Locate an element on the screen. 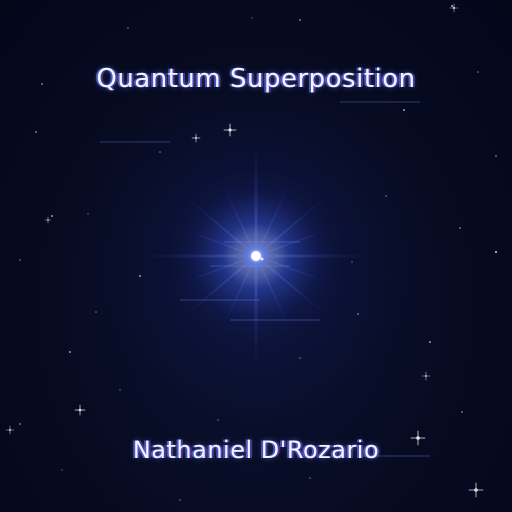 The height and width of the screenshot is (512, 512). artist-name: Nathaniel D'Rozario is located at coordinates (256, 450).